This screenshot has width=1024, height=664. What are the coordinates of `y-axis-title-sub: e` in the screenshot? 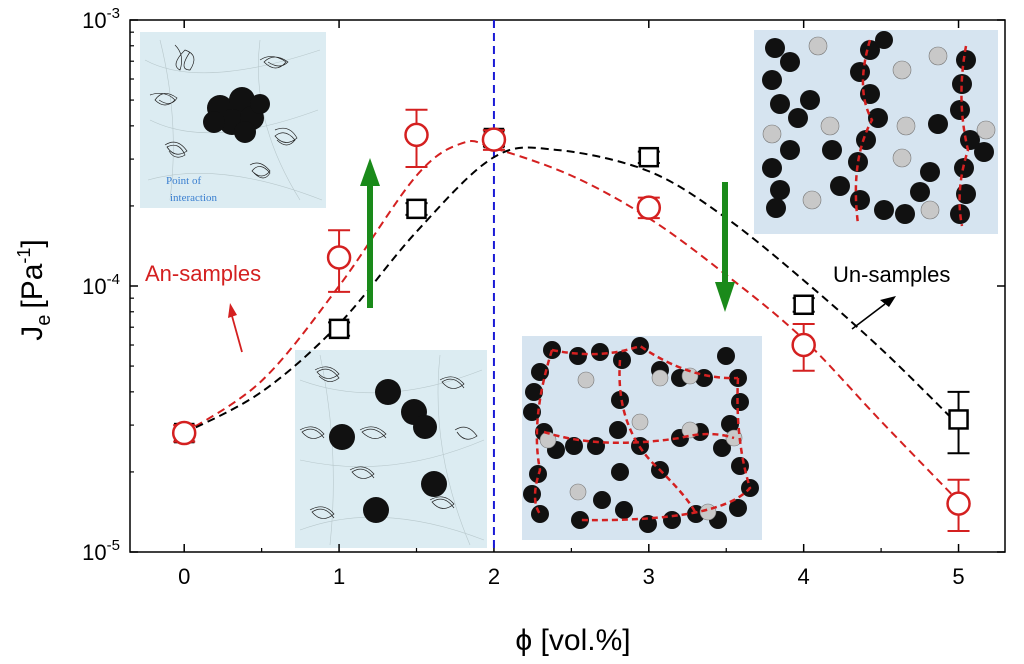 It's located at (44, 320).